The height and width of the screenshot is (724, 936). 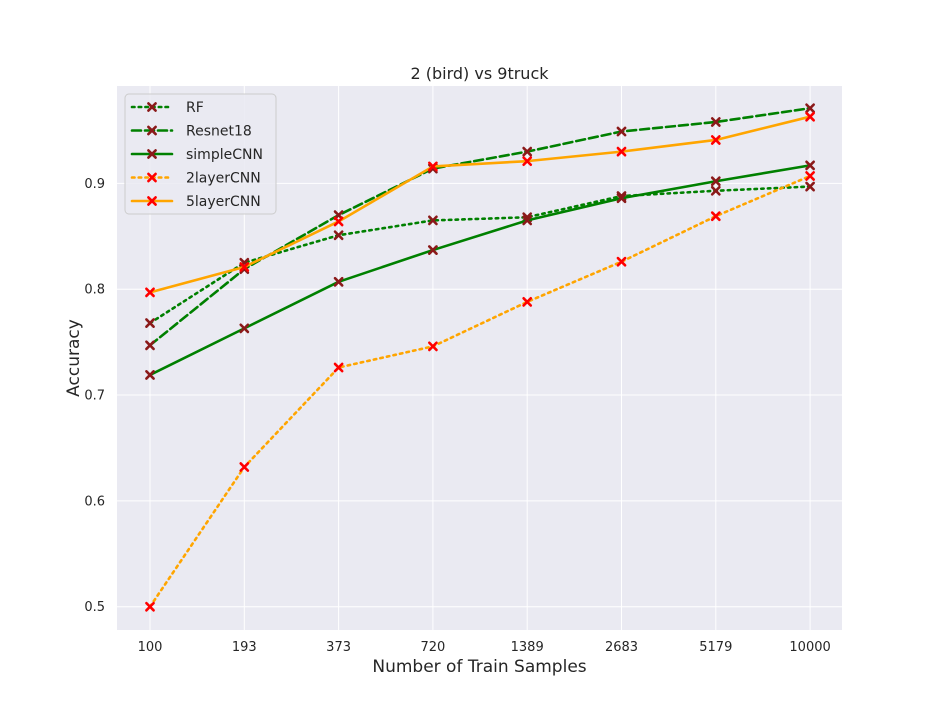 What do you see at coordinates (527, 647) in the screenshot?
I see `x-tick-label: 1389` at bounding box center [527, 647].